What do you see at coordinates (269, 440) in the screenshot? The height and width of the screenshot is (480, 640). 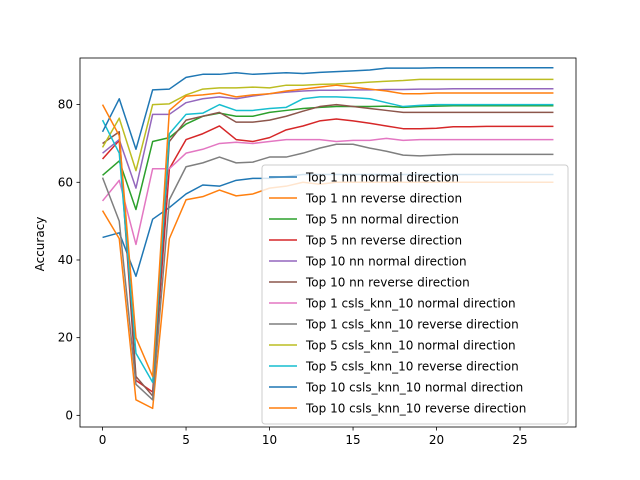 I see `x-tick-label: 10` at bounding box center [269, 440].